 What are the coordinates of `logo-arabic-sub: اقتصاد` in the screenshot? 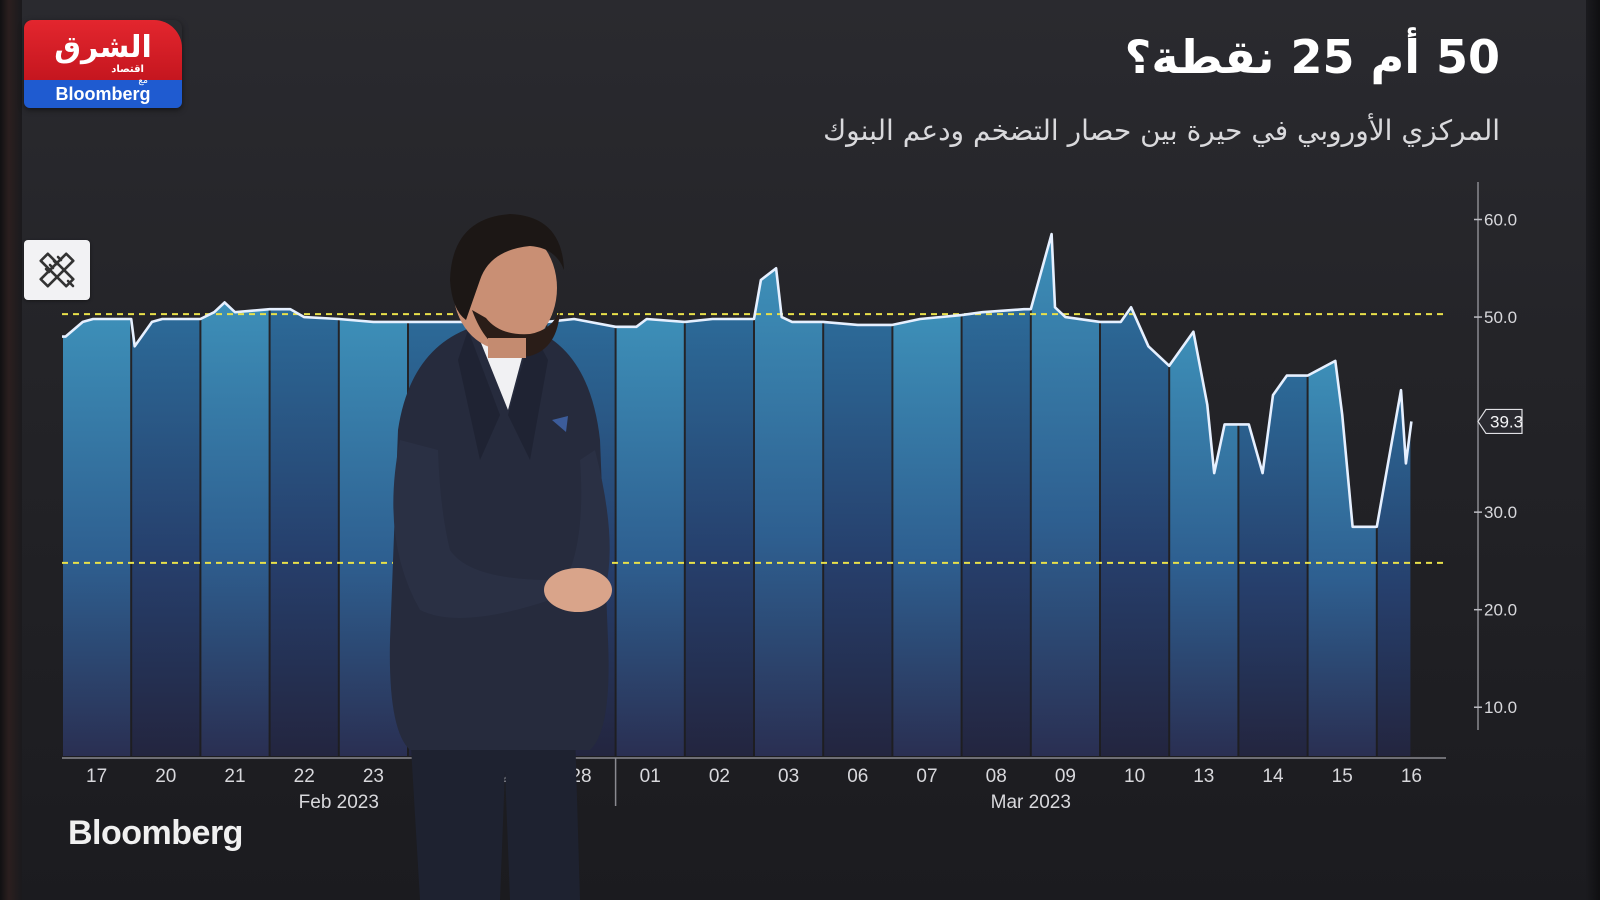 It's located at (127, 69).